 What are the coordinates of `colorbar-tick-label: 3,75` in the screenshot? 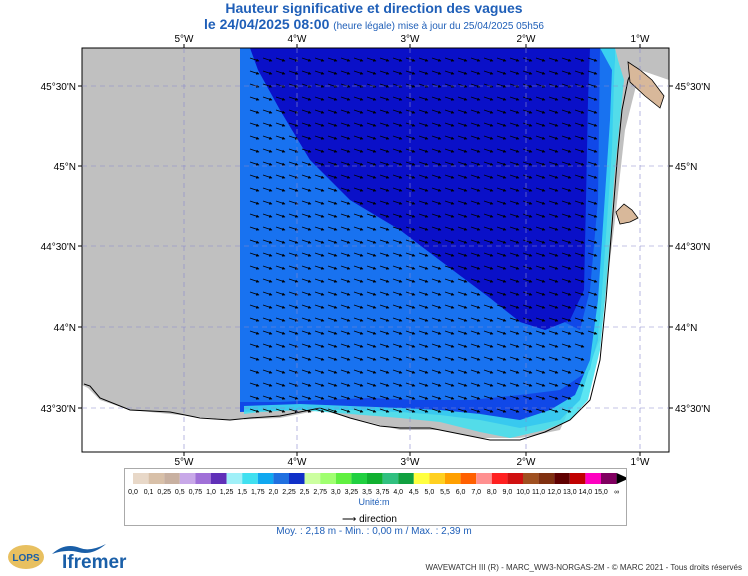 It's located at (383, 492).